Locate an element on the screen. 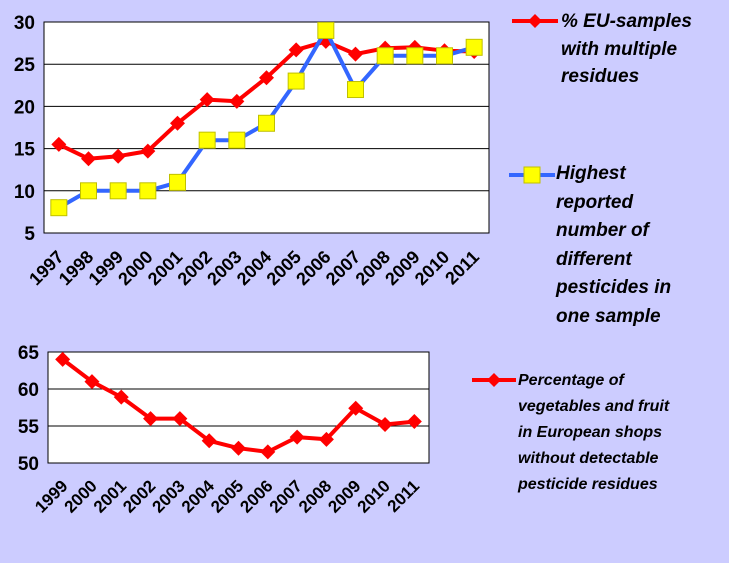 The height and width of the screenshot is (563, 729). legend-line: vegetables and fruit is located at coordinates (594, 406).